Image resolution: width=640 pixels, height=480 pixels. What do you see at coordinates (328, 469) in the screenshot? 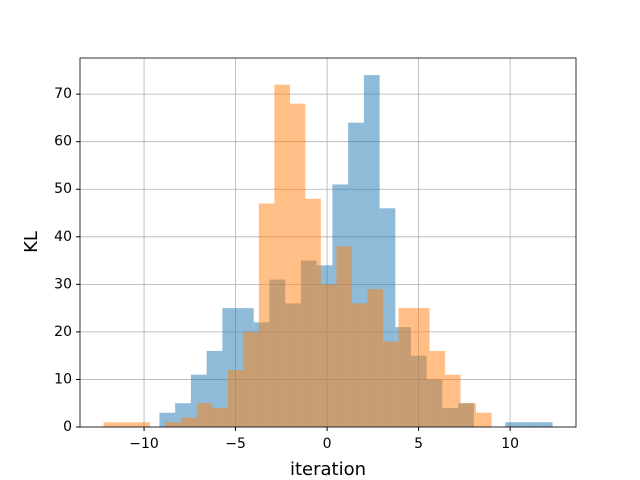
I see `x-axis-label: iteration` at bounding box center [328, 469].